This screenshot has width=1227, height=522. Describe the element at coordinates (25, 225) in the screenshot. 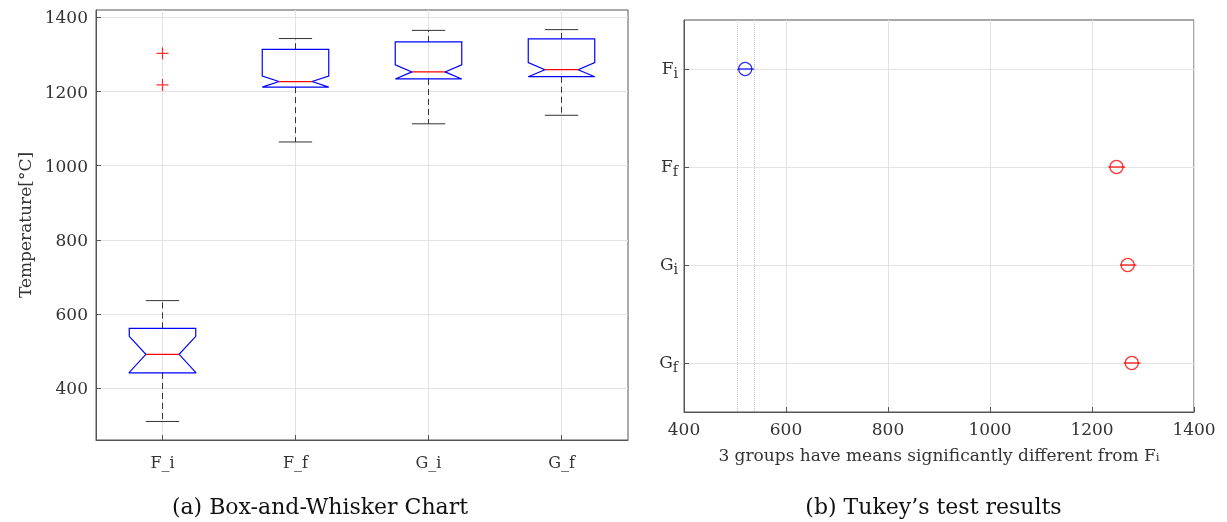

I see `y-axis-title: Temperature[°C]` at that location.